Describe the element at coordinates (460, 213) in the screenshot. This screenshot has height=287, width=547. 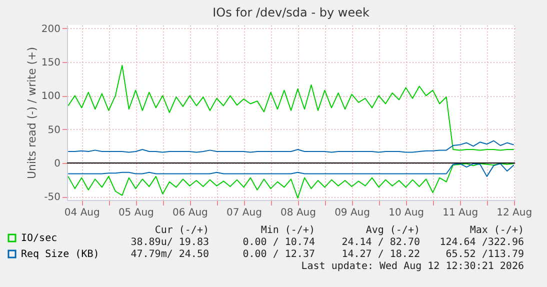
I see `x-tick-label: 11 Aug` at that location.